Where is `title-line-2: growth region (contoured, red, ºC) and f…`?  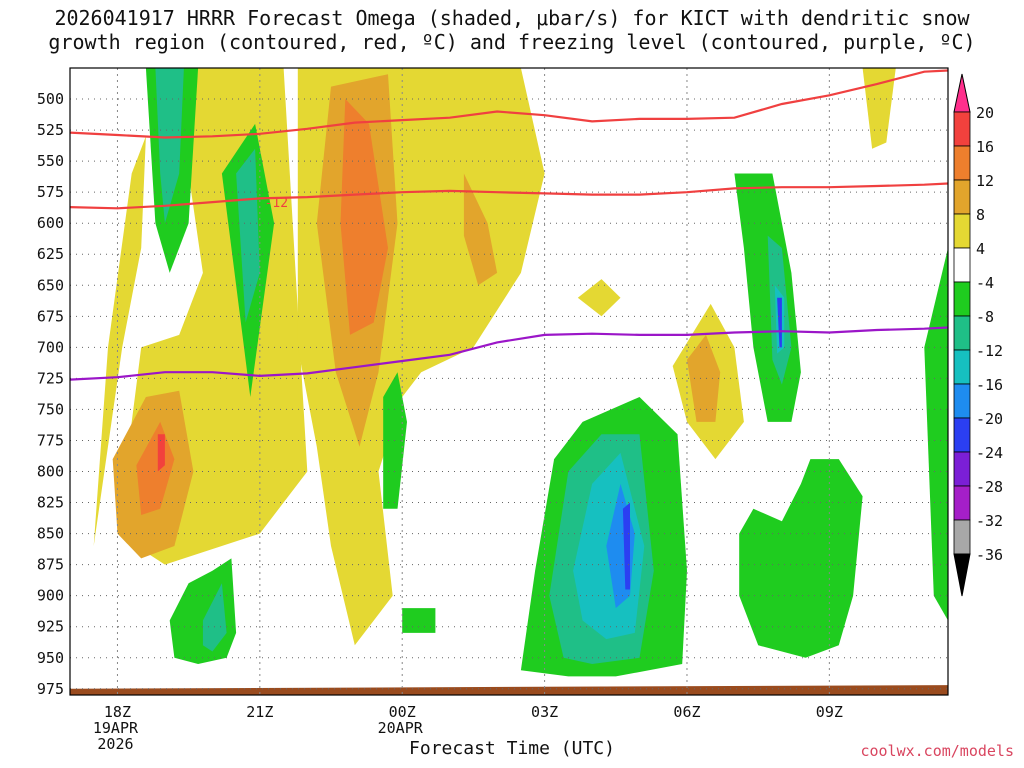
title-line-2: growth region (contoured, red, ºC) and f… is located at coordinates (512, 42).